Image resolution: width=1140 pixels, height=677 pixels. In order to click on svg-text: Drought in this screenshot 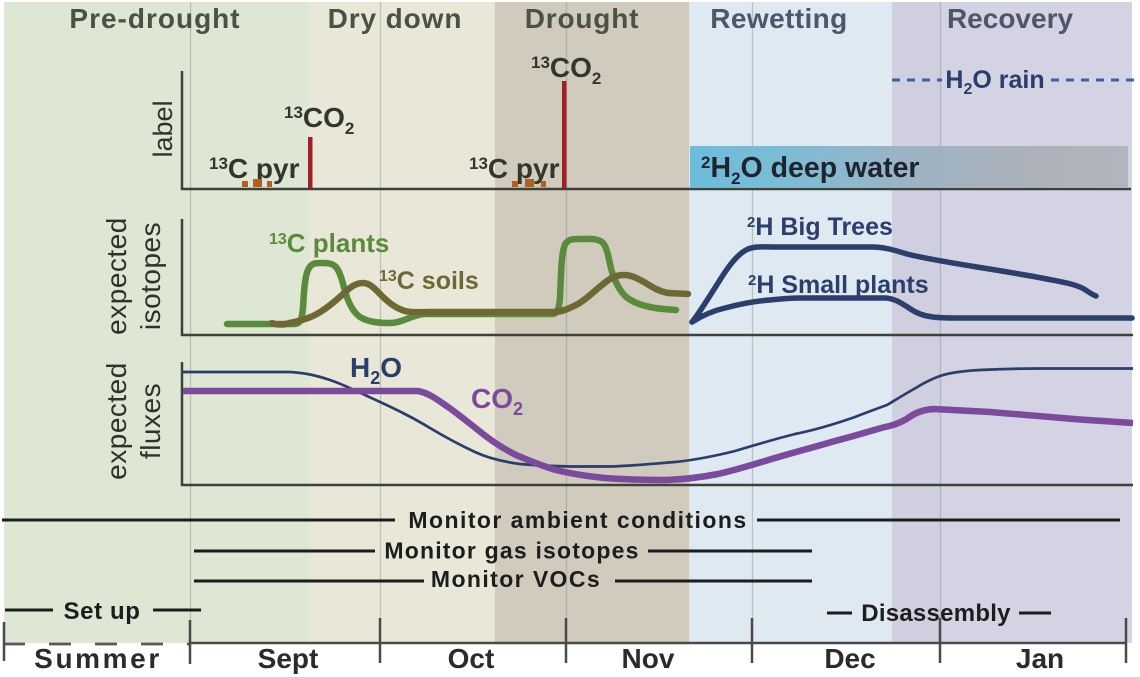, I will do `click(582, 18)`.